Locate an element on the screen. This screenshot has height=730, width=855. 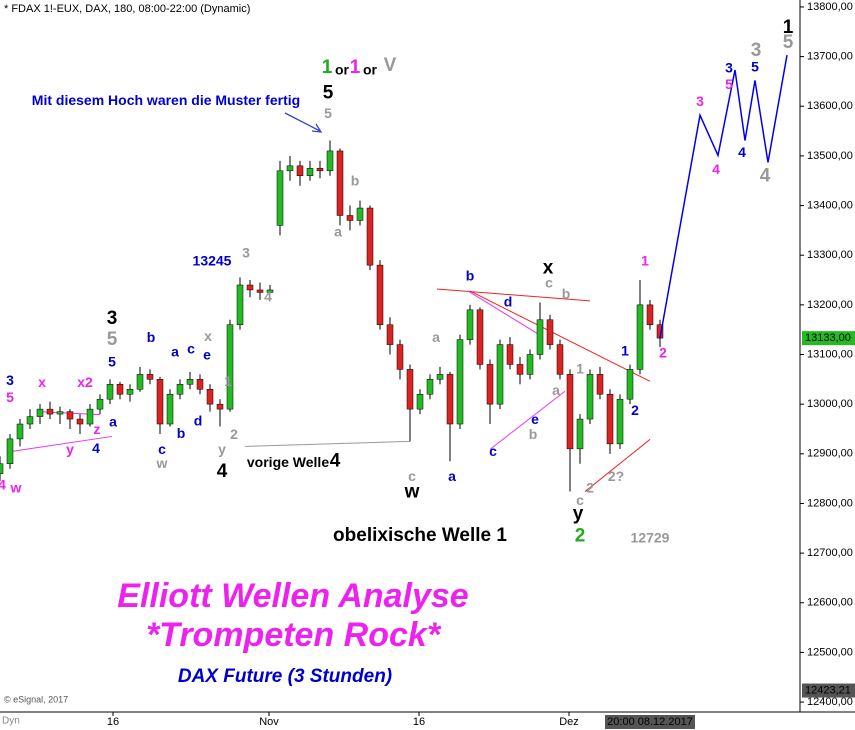
y-tick-label: 13800,00 is located at coordinates (830, 7).